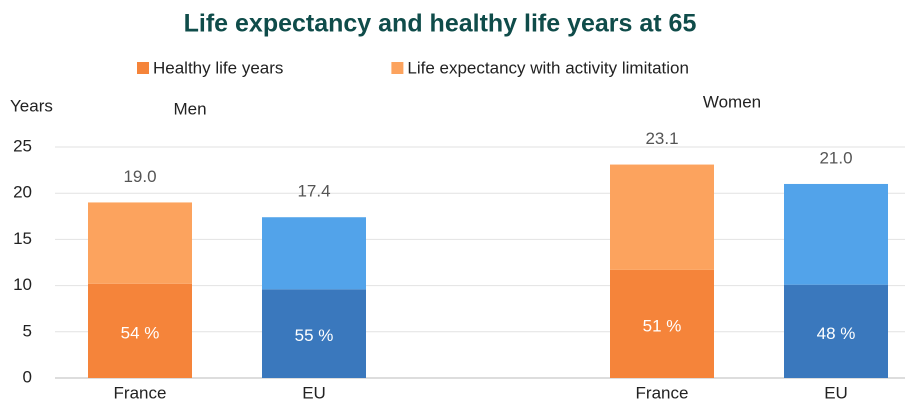 This screenshot has height=403, width=909. Describe the element at coordinates (661, 138) in the screenshot. I see `total-label: 23.1` at that location.